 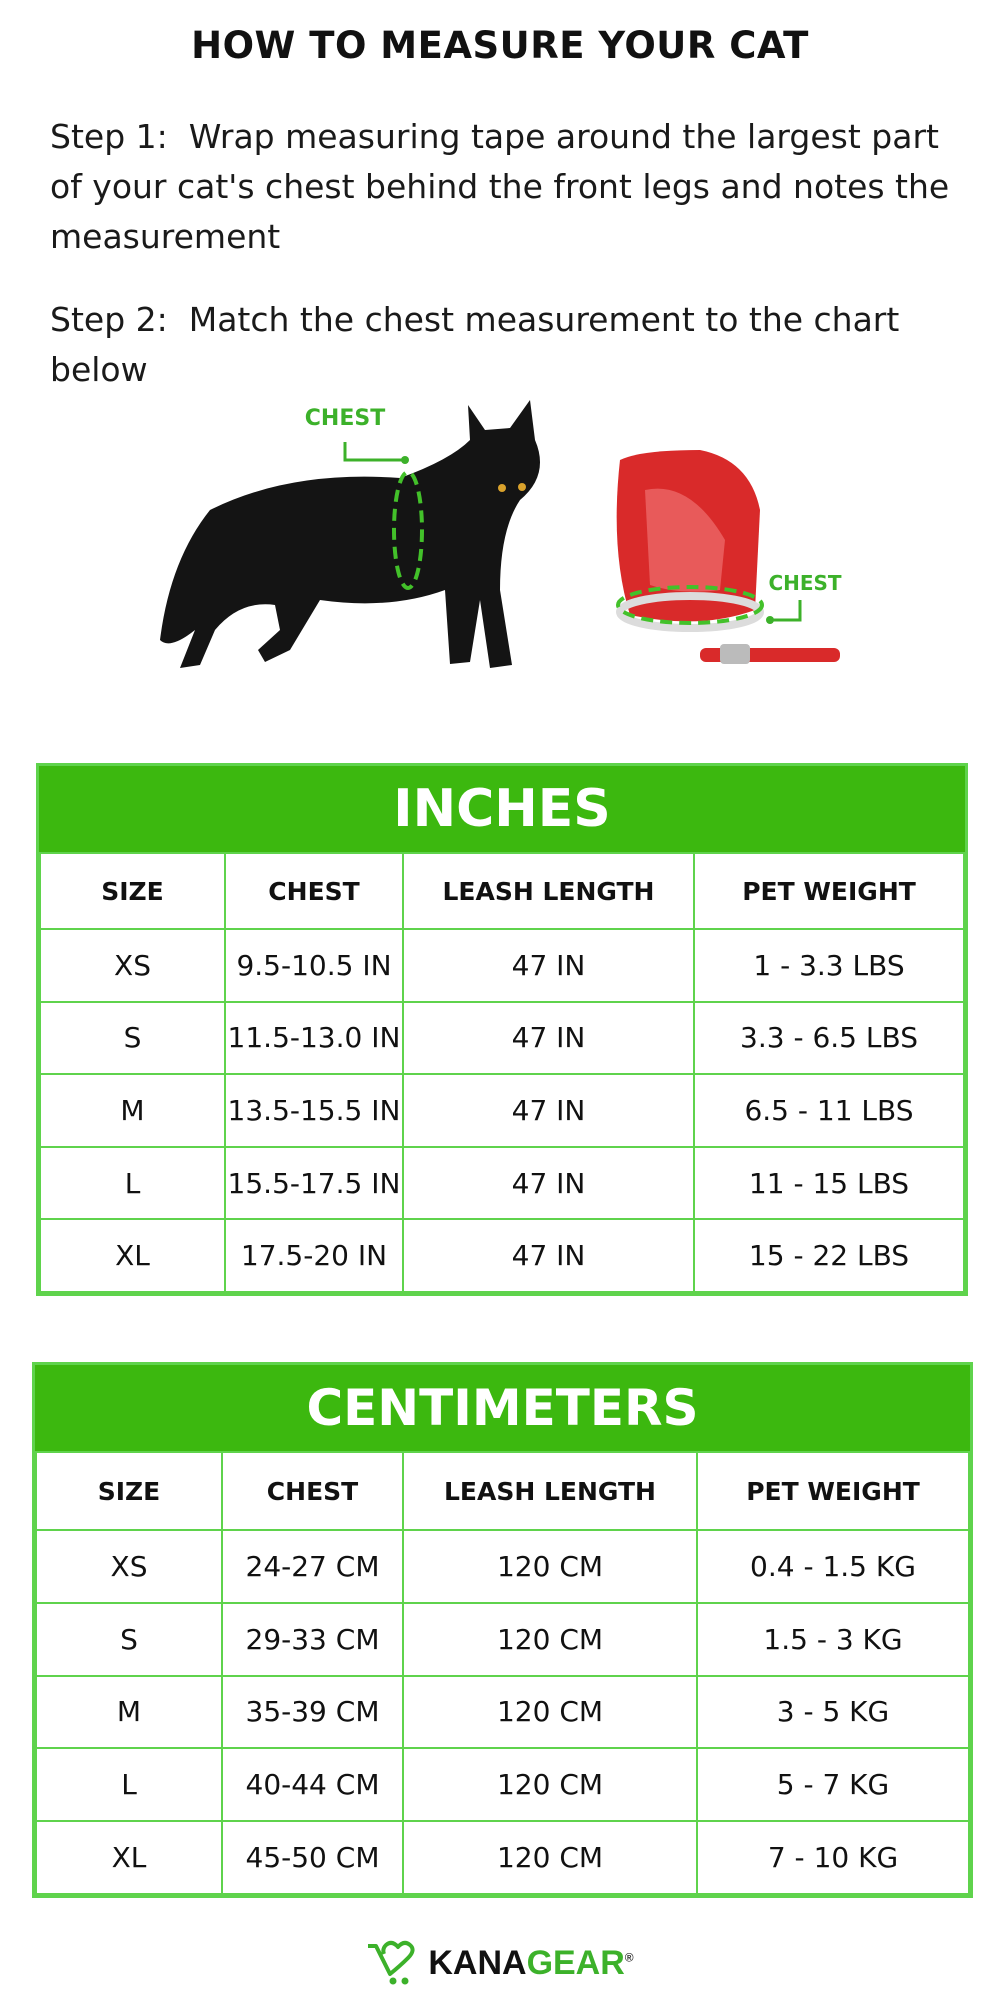 I want to click on table-row: XL 17.5-20 IN 47 IN 15 - 22 LBS, so click(x=502, y=1255).